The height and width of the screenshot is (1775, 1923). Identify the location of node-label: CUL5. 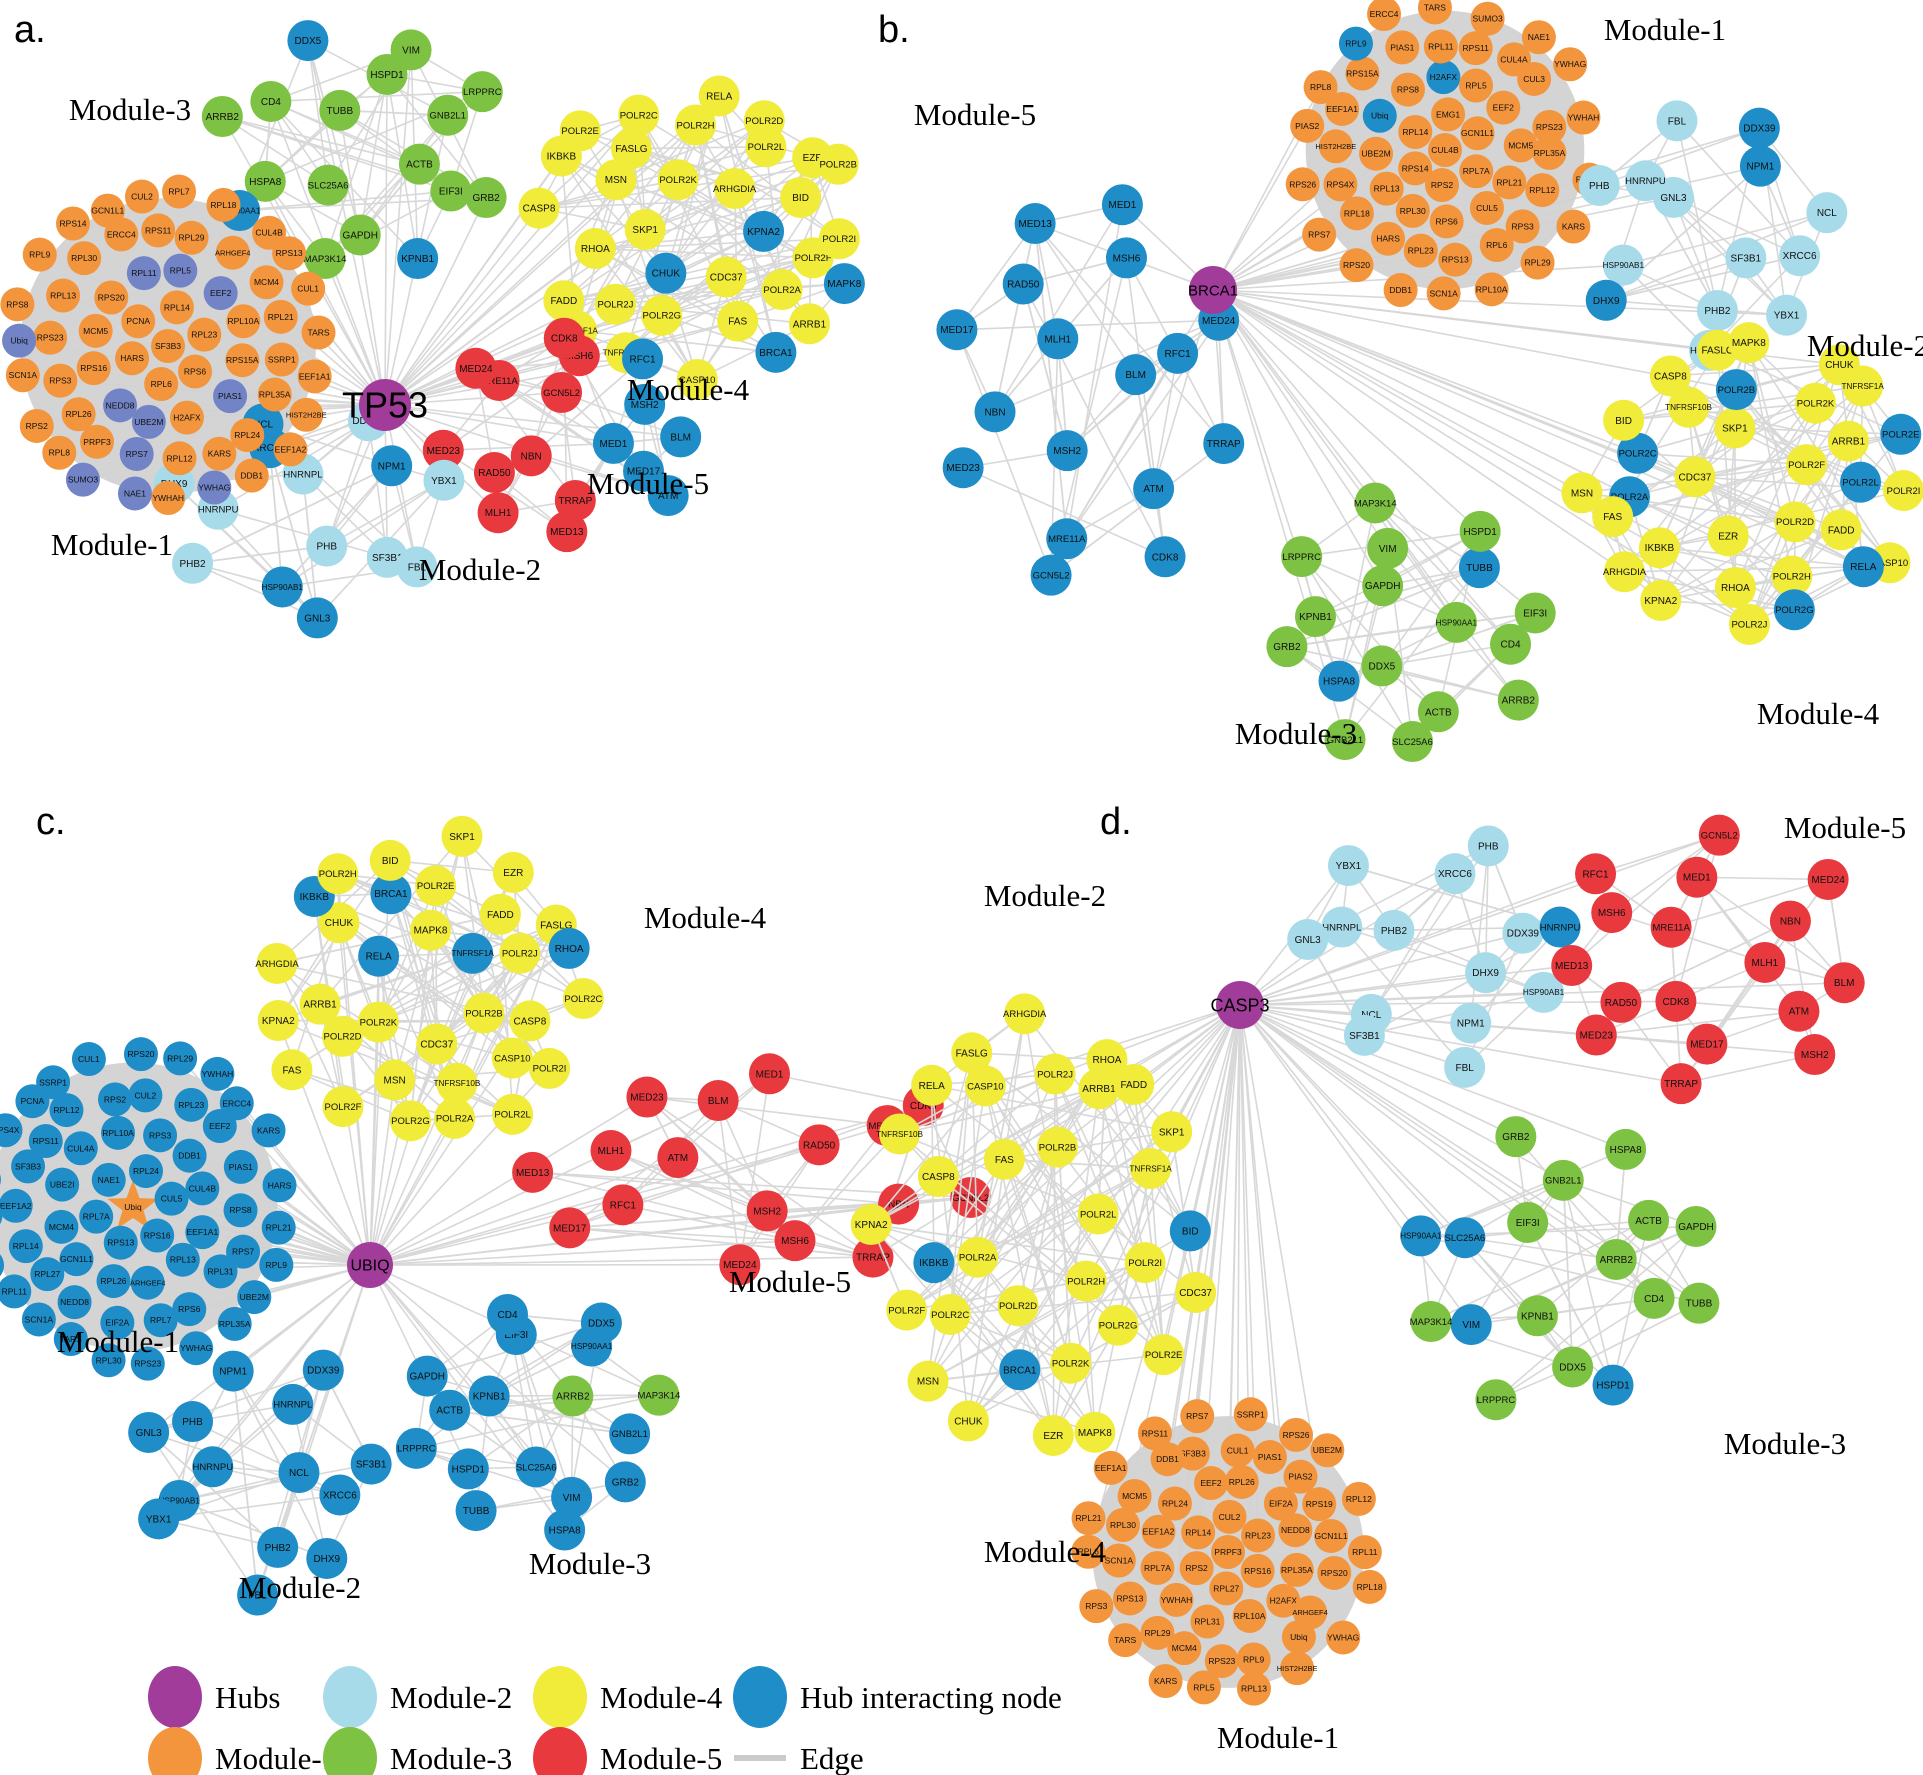
(172, 1199).